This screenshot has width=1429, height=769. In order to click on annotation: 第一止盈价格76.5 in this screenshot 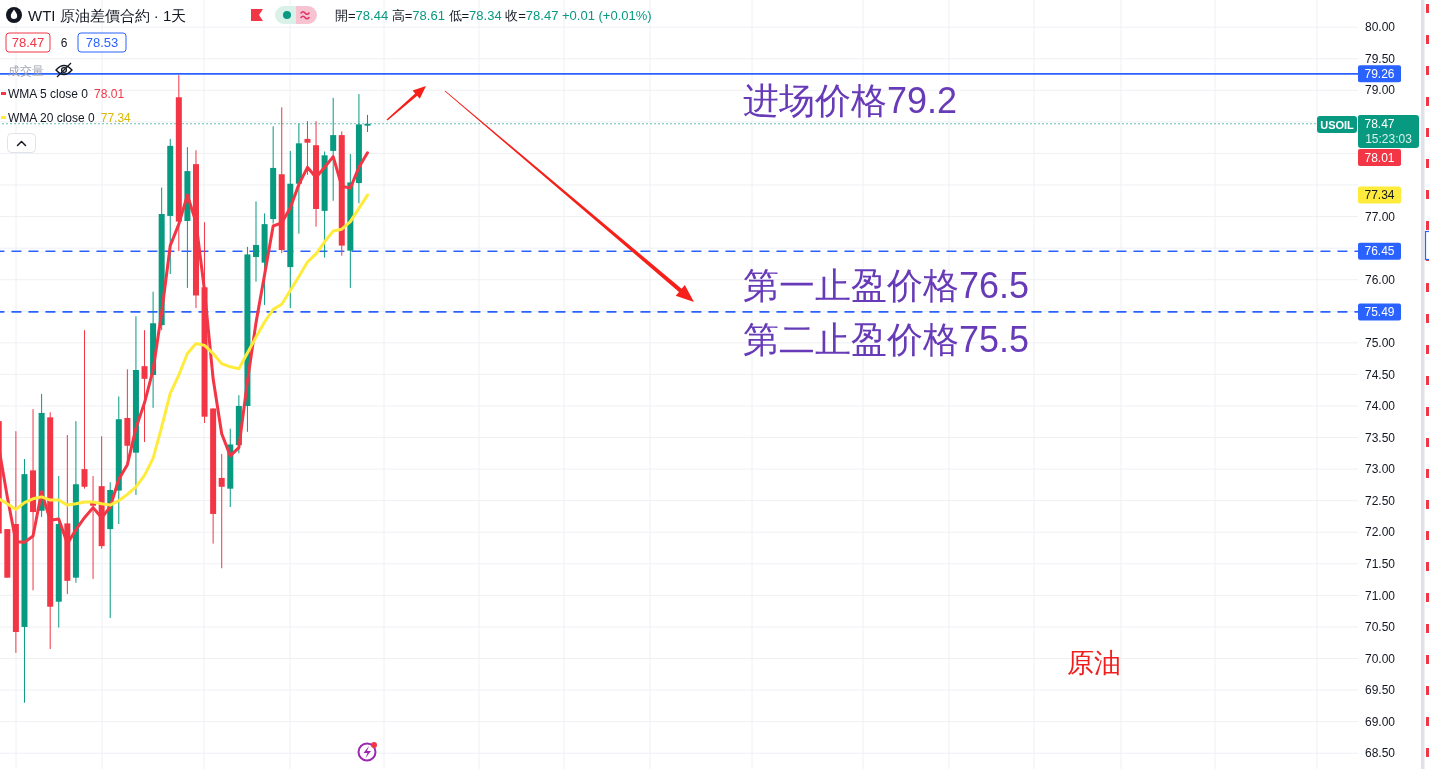, I will do `click(886, 285)`.